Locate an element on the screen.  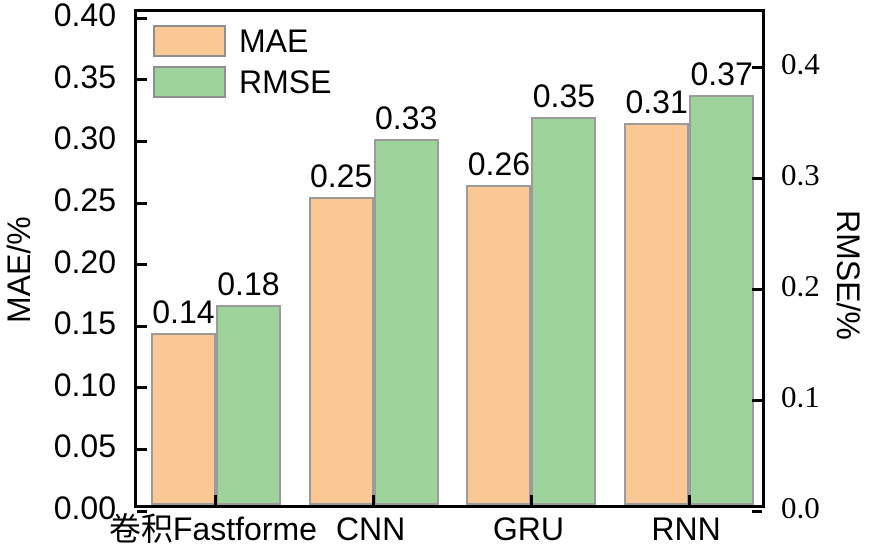
left-axis-tick-label: 0.30 is located at coordinates (84, 138).